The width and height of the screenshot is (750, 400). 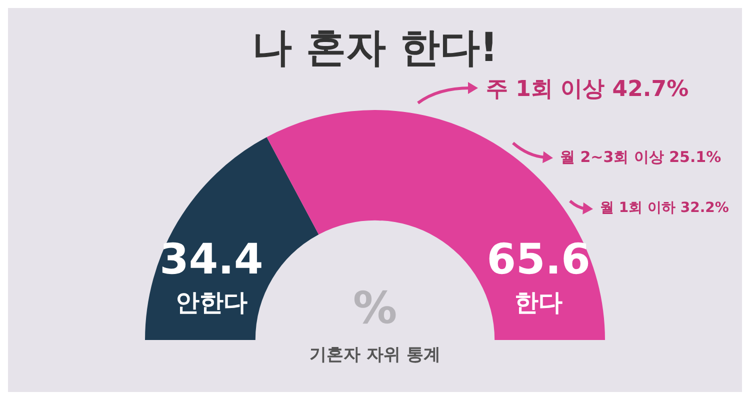 I want to click on data-label: 34.4, so click(x=212, y=259).